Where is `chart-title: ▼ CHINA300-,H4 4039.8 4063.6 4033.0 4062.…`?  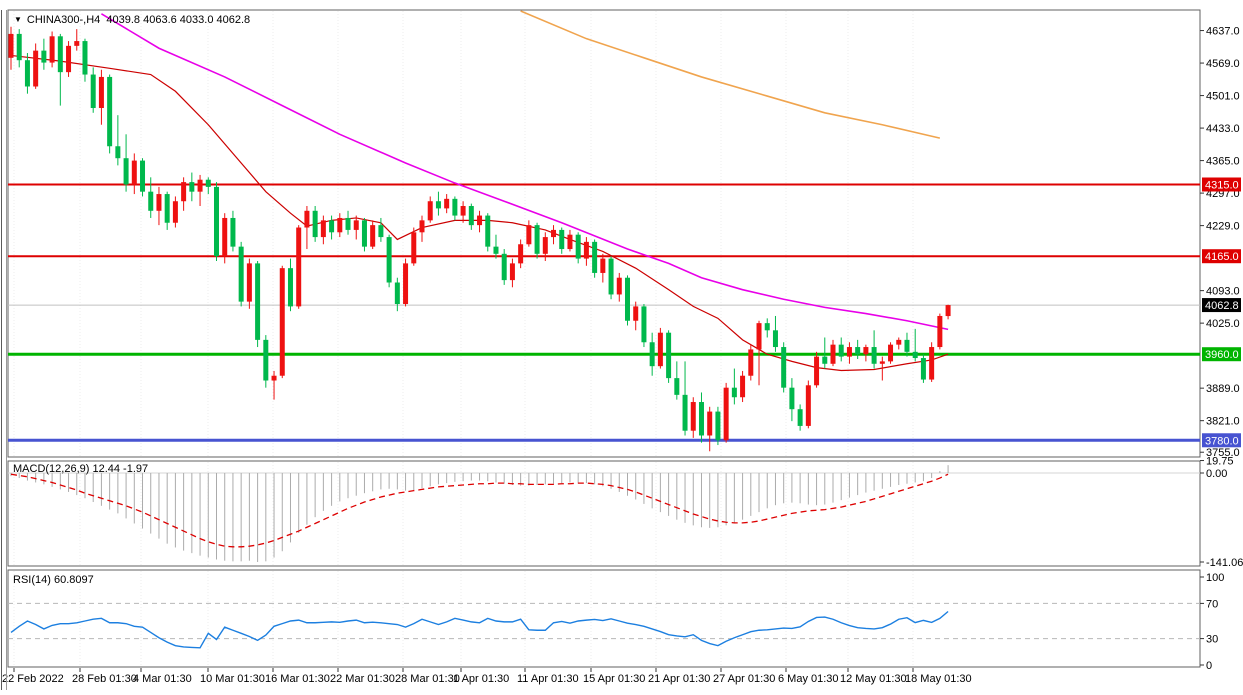
chart-title: ▼ CHINA300-,H4 4039.8 4063.6 4033.0 4062.… is located at coordinates (132, 20).